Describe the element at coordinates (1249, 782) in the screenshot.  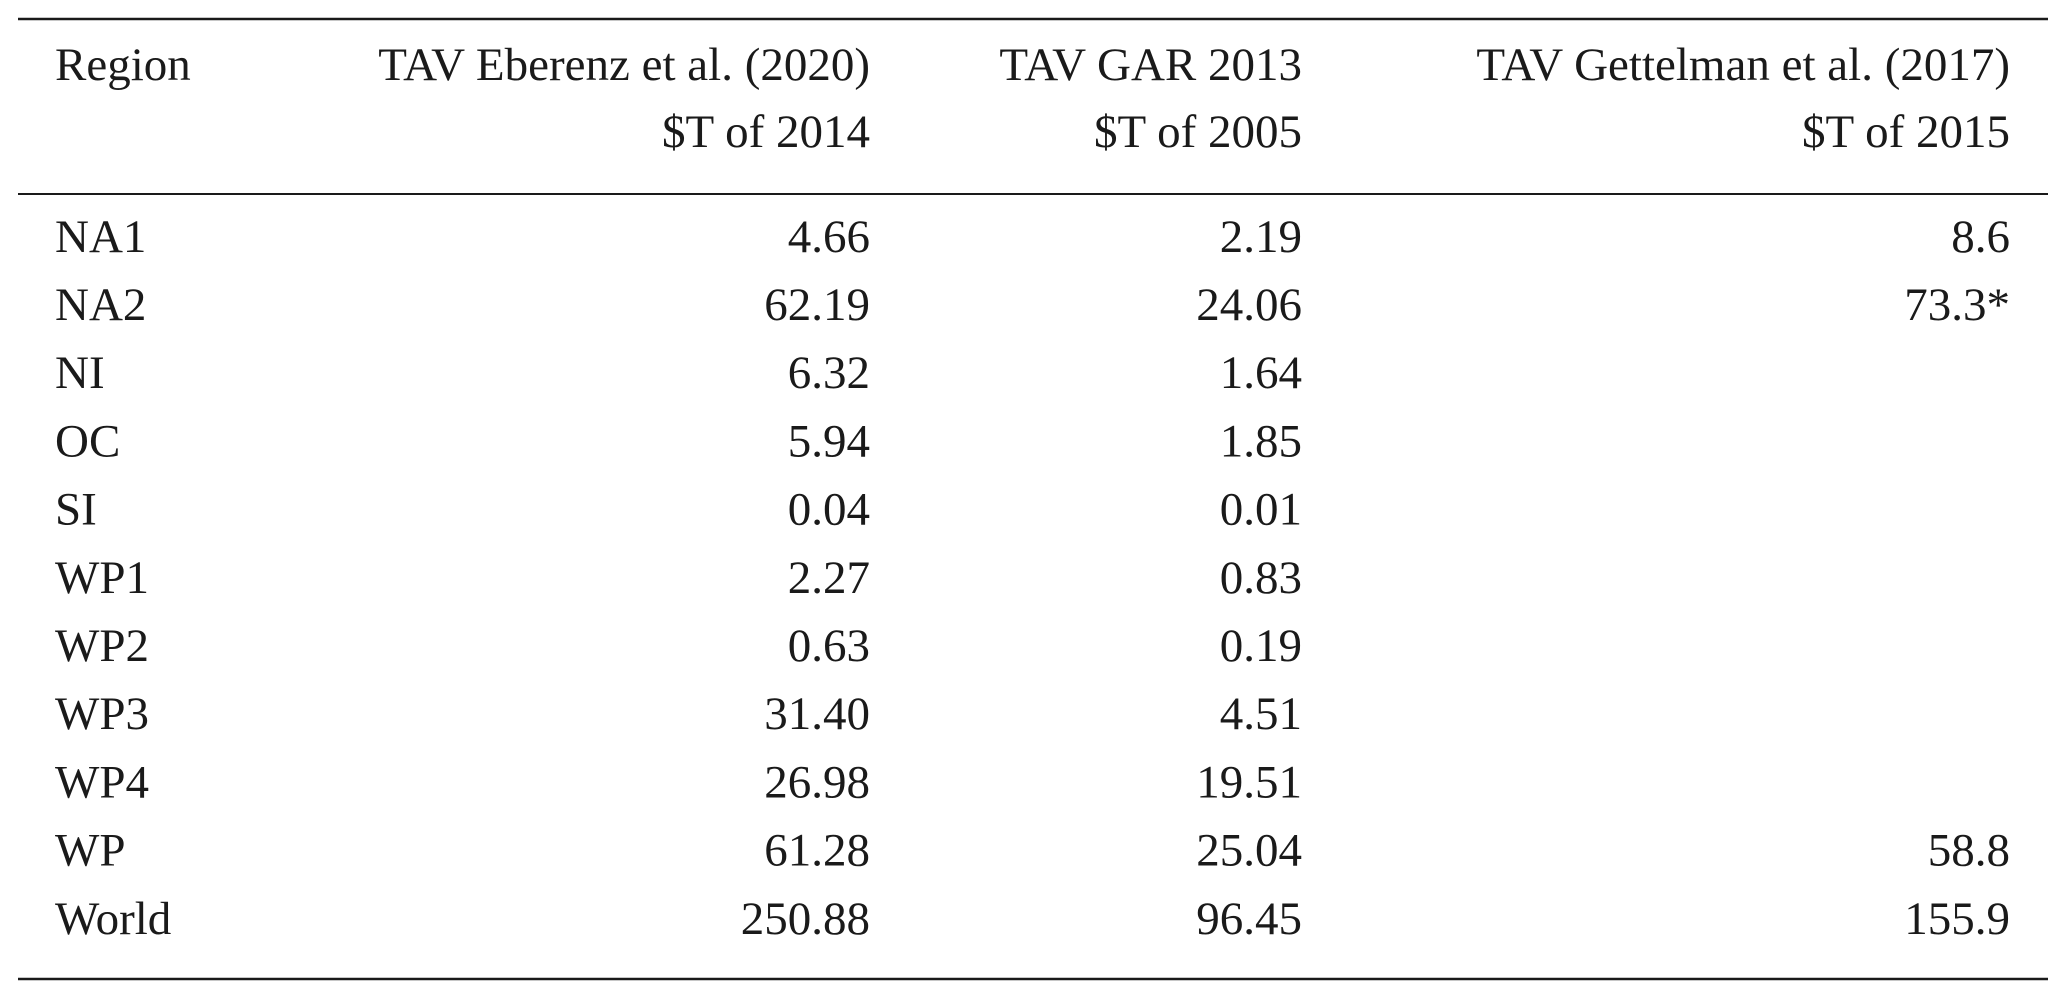
I see `cell: 19.51` at that location.